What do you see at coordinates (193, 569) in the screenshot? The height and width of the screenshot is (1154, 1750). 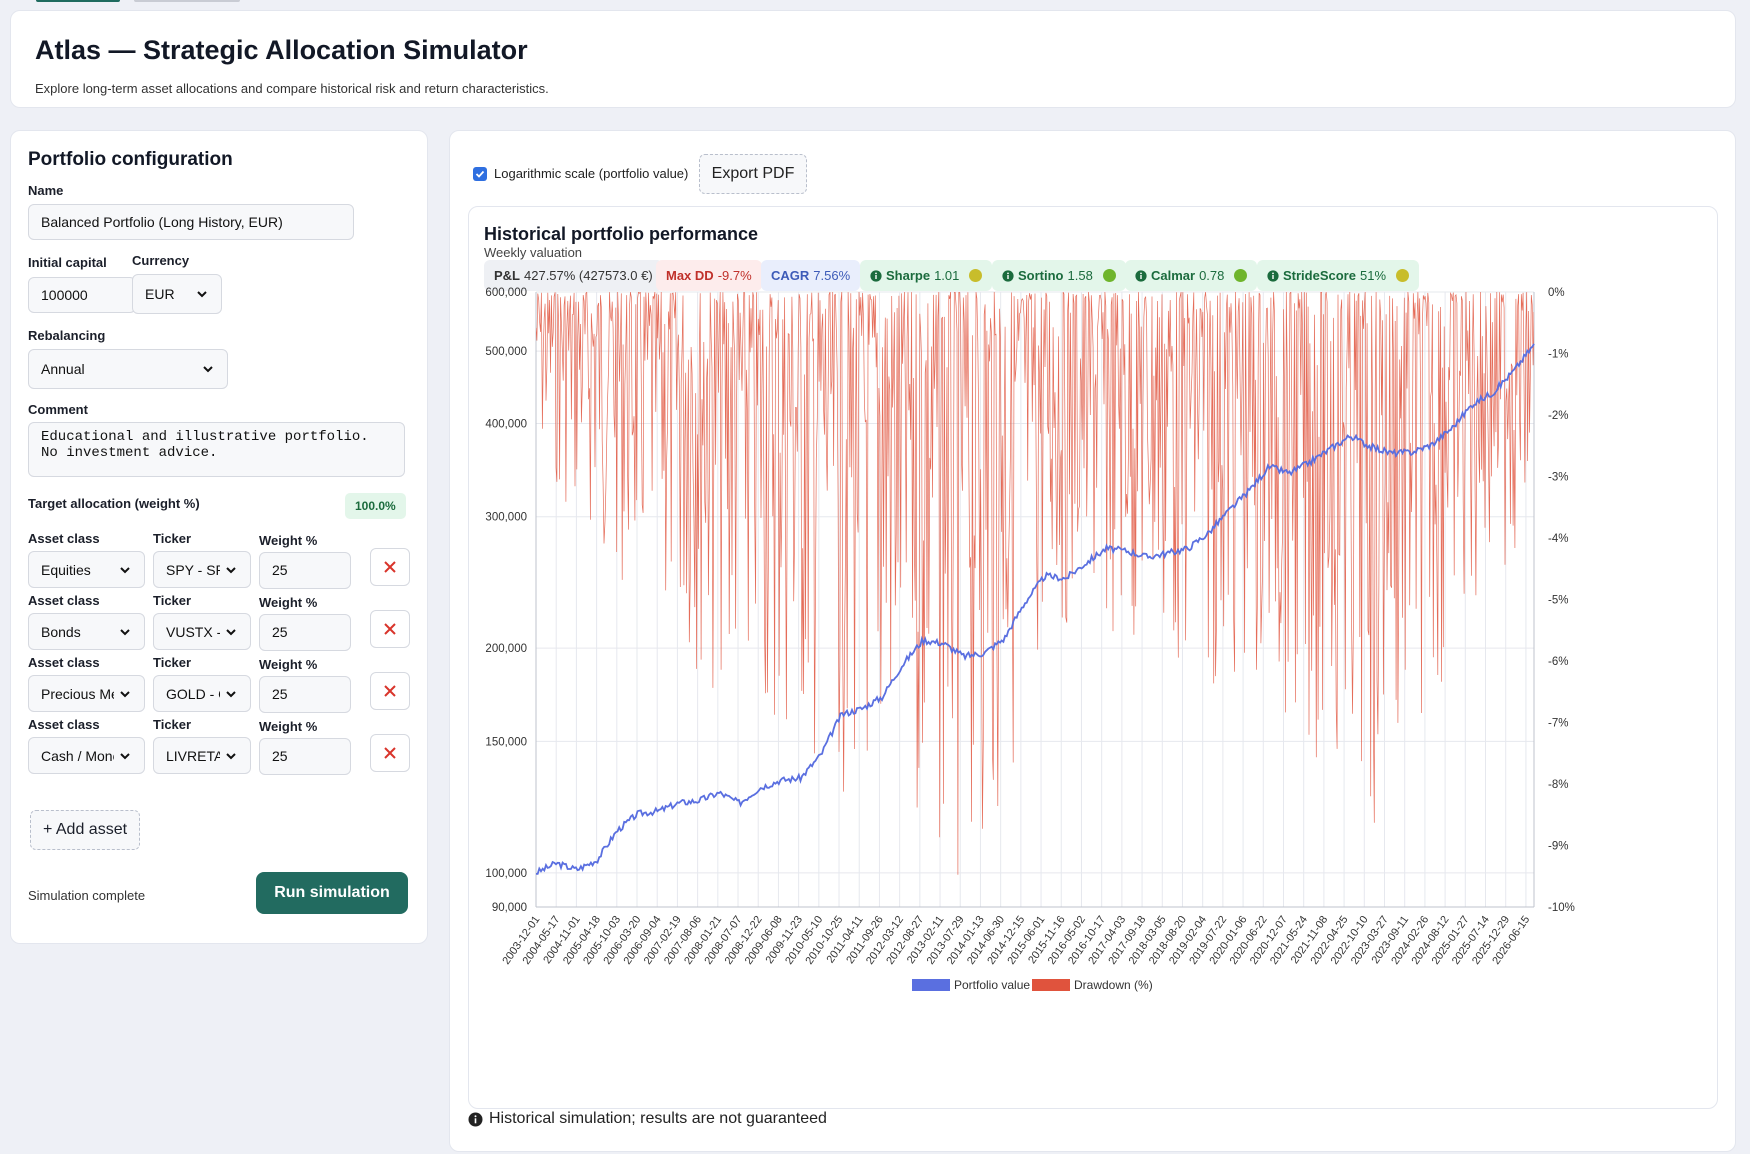 I see `ticker-value: SPY - SPDR` at bounding box center [193, 569].